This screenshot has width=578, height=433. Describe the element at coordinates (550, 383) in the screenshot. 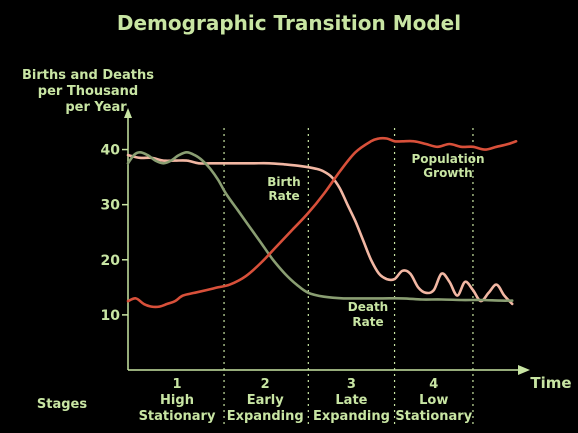

I see `x-axis-label: Time` at that location.